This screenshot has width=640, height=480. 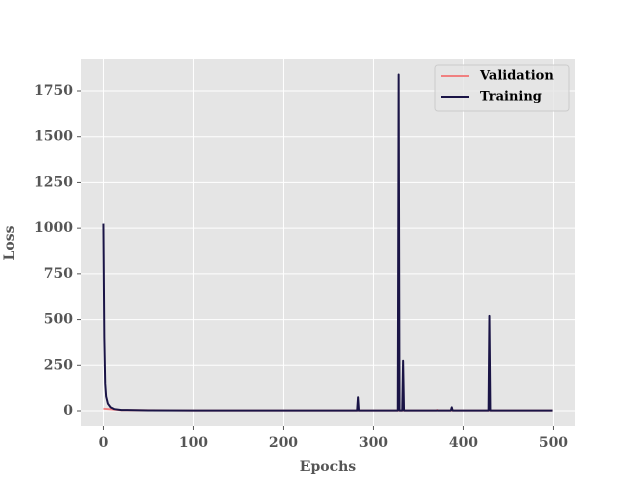 What do you see at coordinates (53, 137) in the screenshot?
I see `y-tick-label: 1500` at bounding box center [53, 137].